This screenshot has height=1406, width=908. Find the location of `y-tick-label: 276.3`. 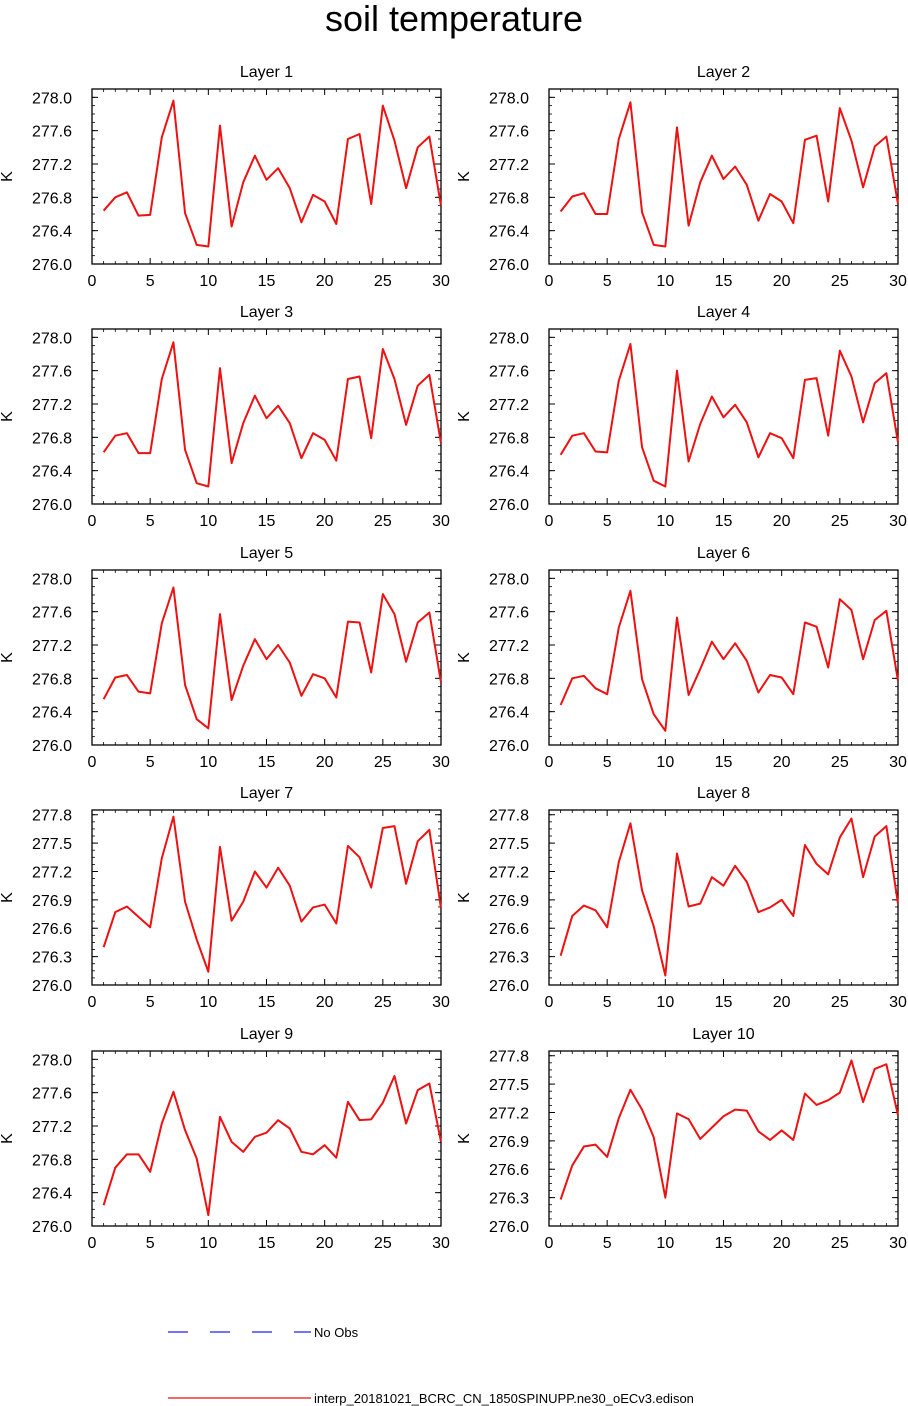

y-tick-label: 276.3 is located at coordinates (509, 1199).